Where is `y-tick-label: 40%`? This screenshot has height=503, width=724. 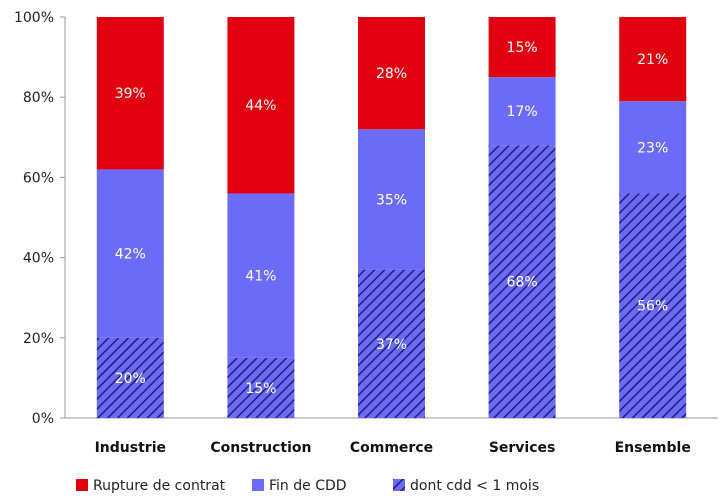
y-tick-label: 40% is located at coordinates (38, 259).